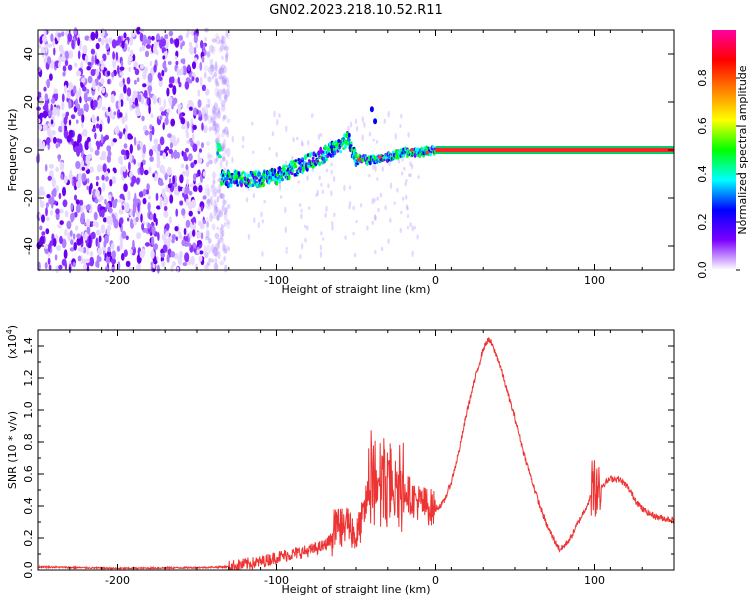  Describe the element at coordinates (718, 174) in the screenshot. I see `colorbar-ticks: 0.0 0.2 0.4 0.6 0.8` at that location.